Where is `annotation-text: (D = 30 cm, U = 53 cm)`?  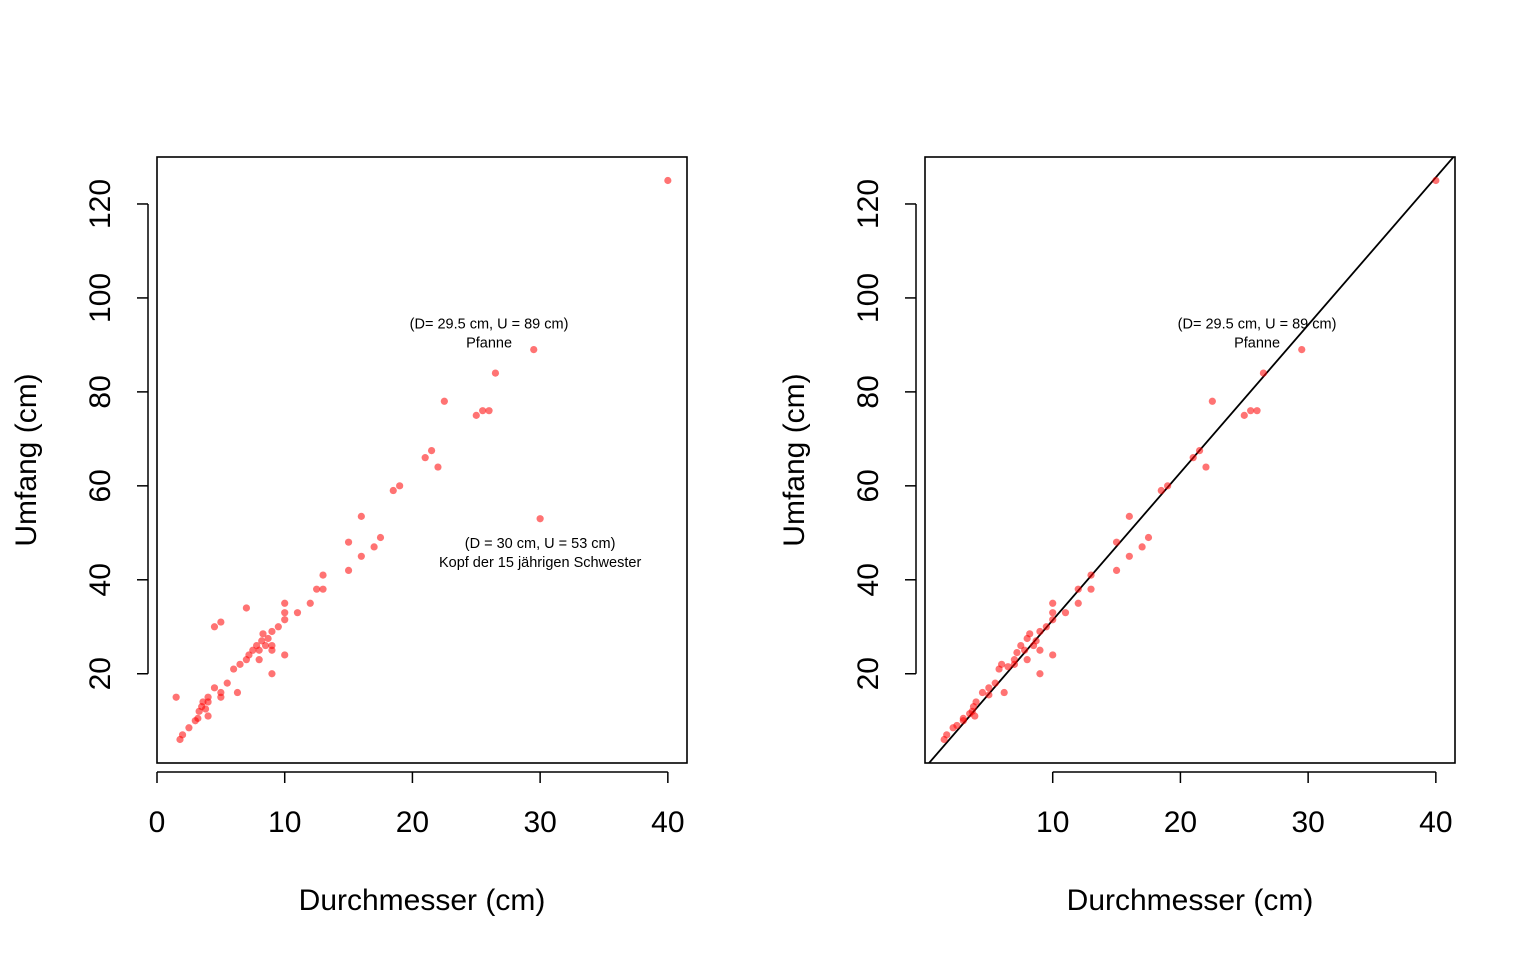 annotation-text: (D = 30 cm, U = 53 cm) is located at coordinates (540, 544).